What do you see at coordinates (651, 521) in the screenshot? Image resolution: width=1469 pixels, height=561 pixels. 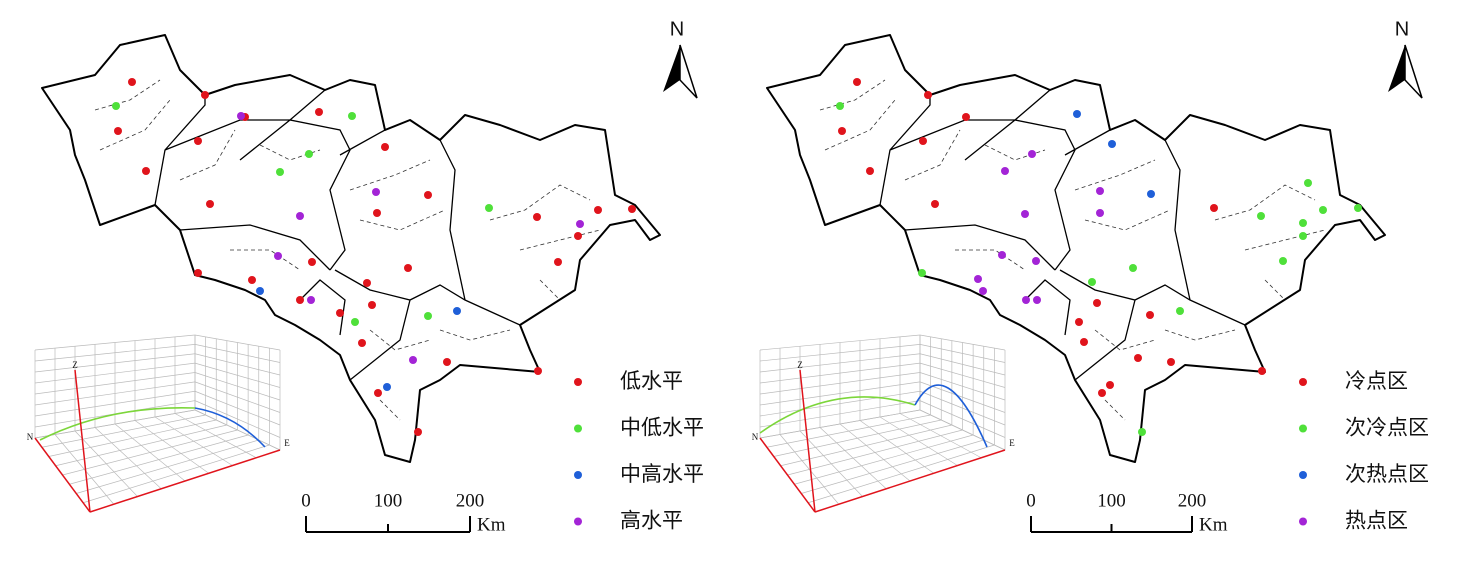 I see `legend-label: 高水平` at bounding box center [651, 521].